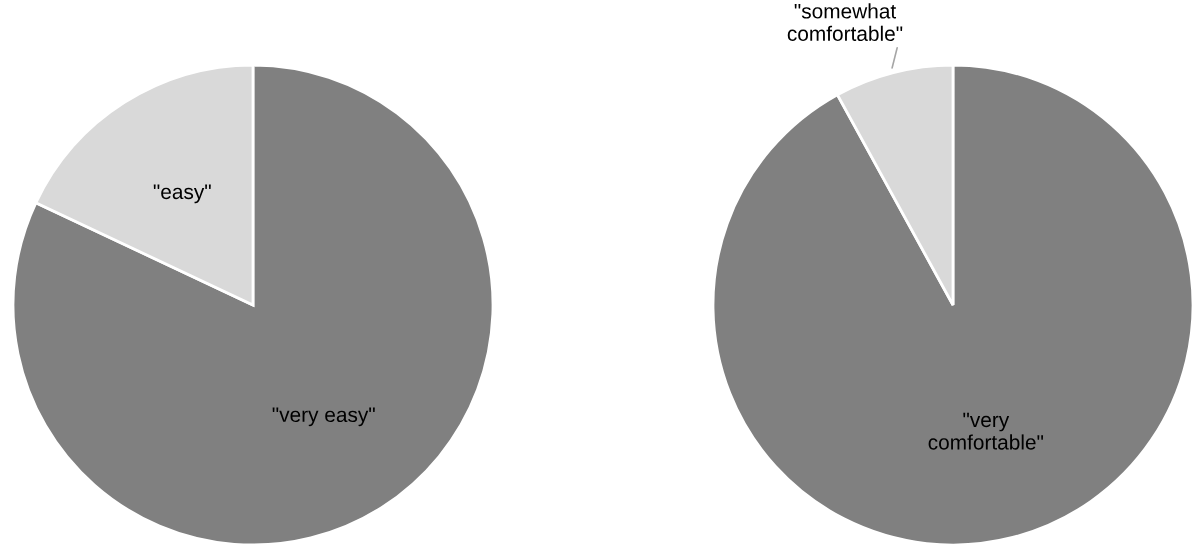  I want to click on slice-label: "easy", so click(182, 194).